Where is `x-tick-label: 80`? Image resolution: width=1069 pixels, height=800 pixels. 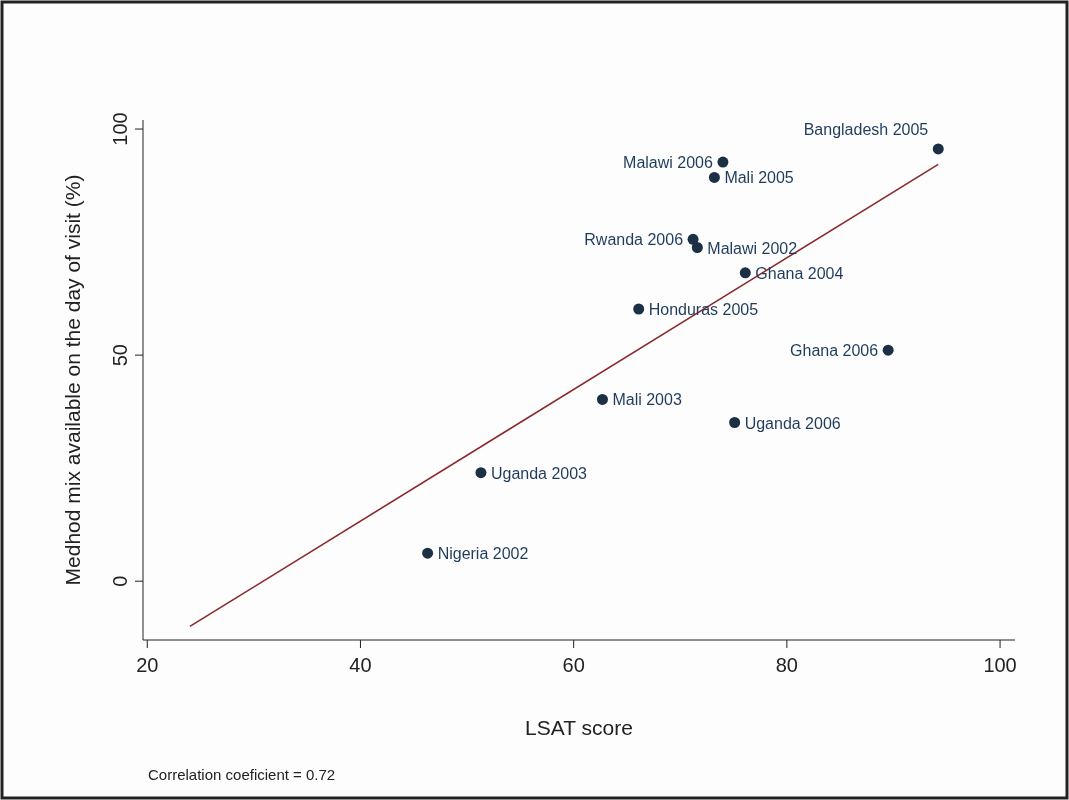 x-tick-label: 80 is located at coordinates (786, 665).